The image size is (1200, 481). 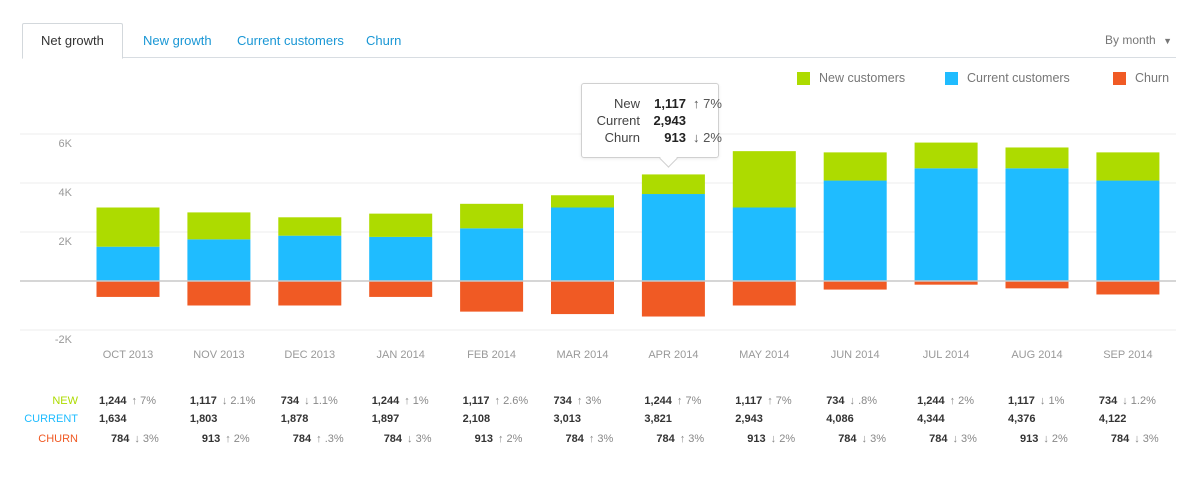 I want to click on legend-current: Current customers, so click(x=1007, y=78).